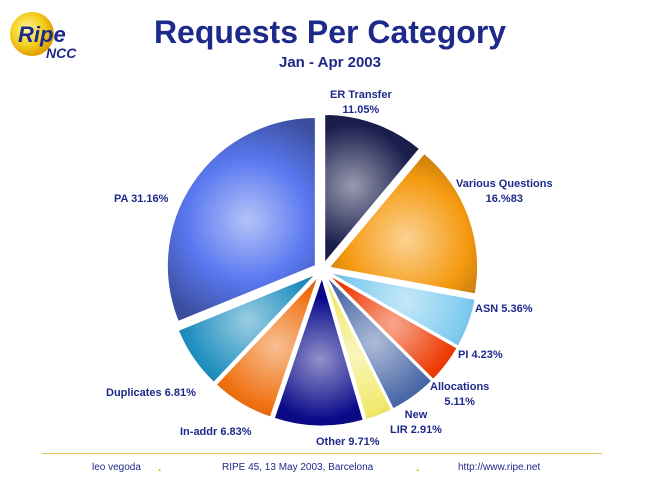  Describe the element at coordinates (459, 395) in the screenshot. I see `label-allocations: Allocations 5.11%` at that location.